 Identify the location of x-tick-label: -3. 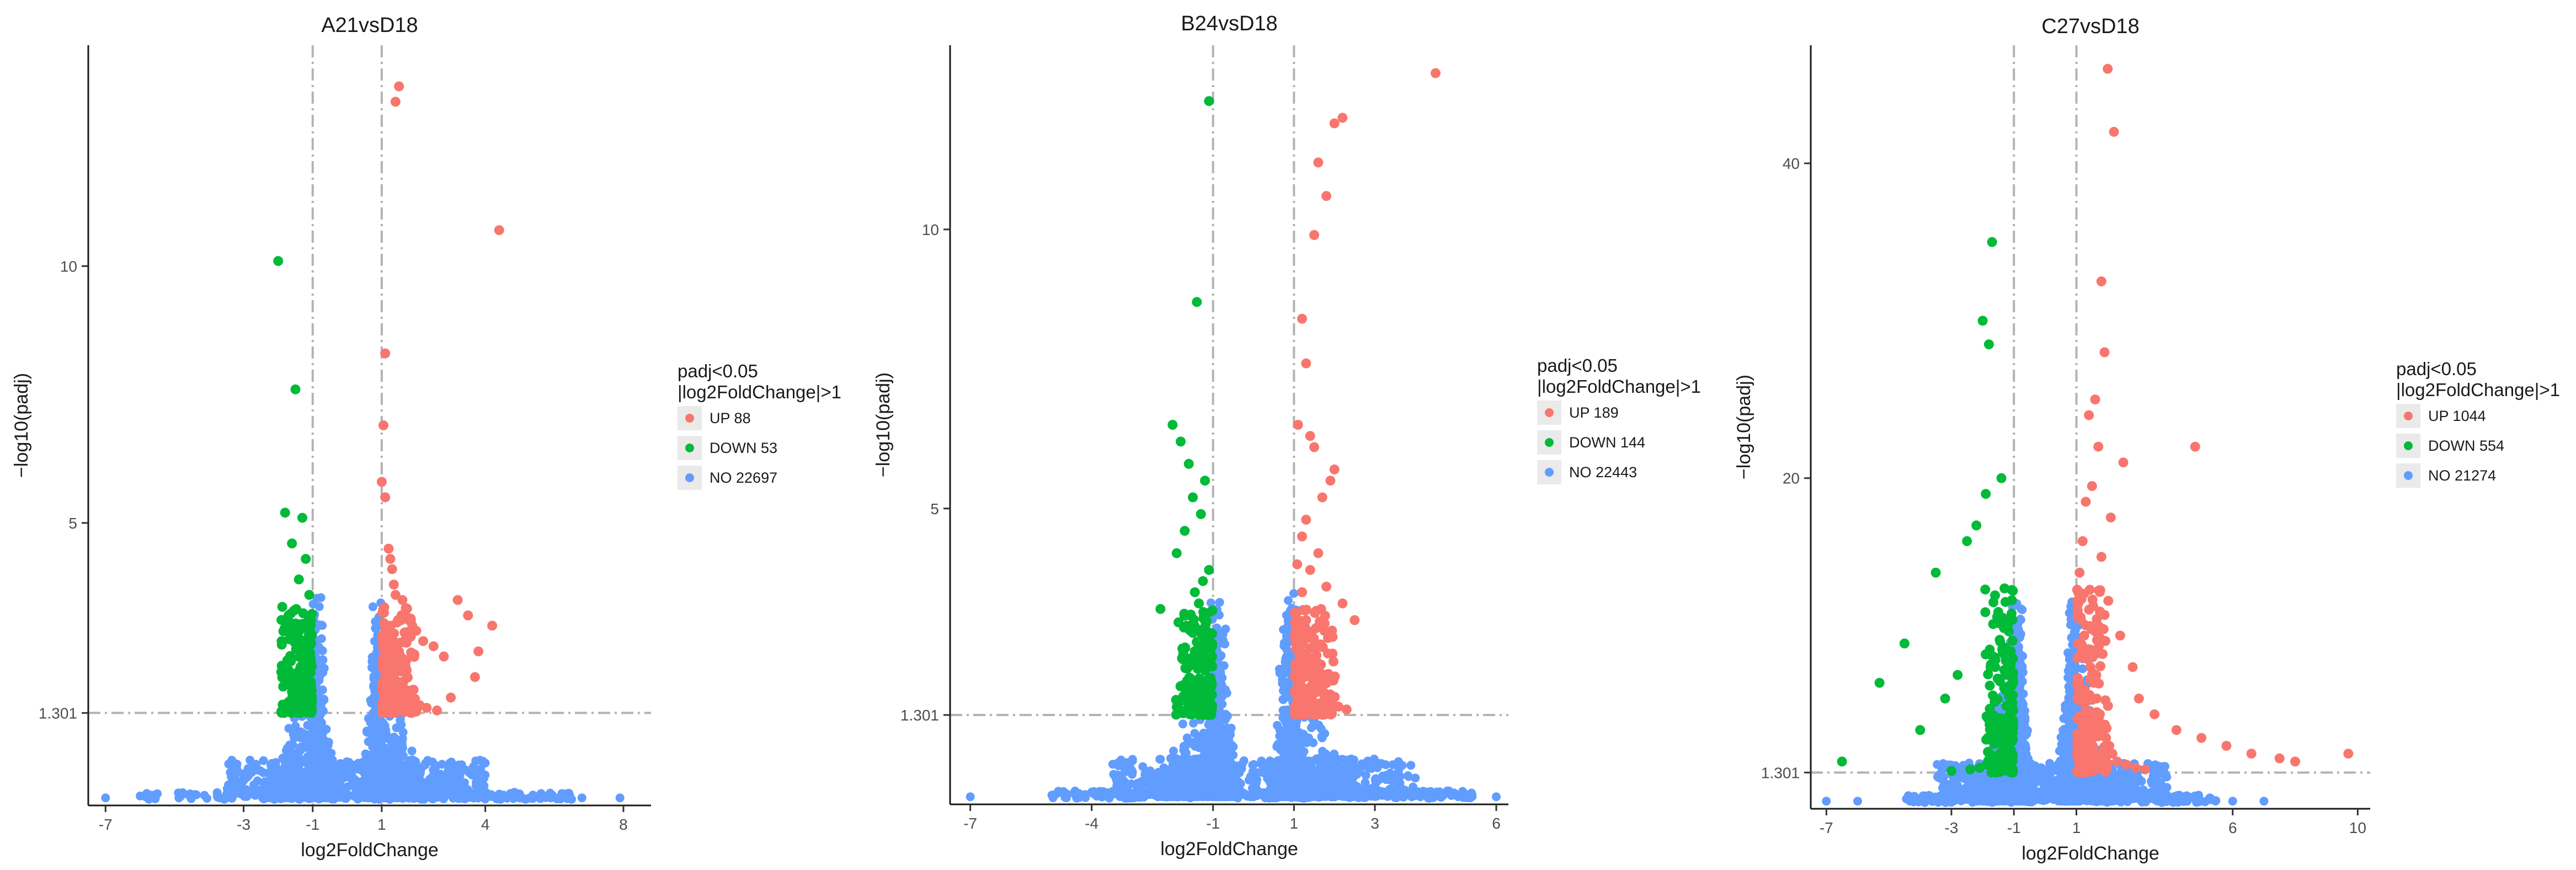
(243, 825).